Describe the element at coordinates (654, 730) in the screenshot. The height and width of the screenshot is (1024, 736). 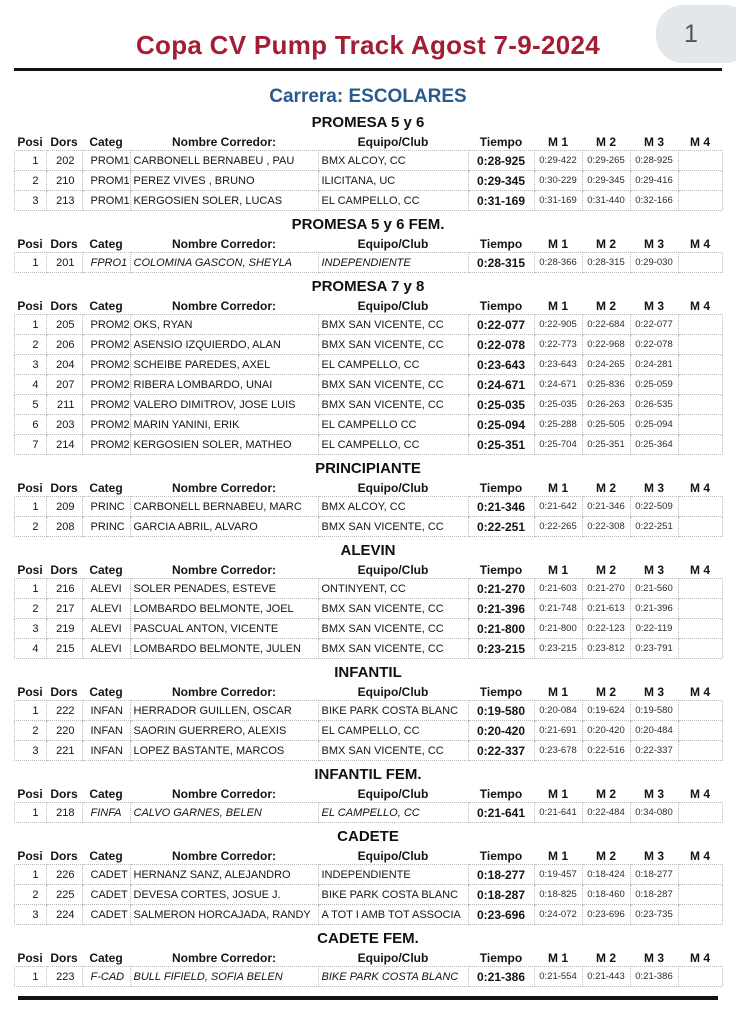
I see `cell-m3: 0:20-484` at that location.